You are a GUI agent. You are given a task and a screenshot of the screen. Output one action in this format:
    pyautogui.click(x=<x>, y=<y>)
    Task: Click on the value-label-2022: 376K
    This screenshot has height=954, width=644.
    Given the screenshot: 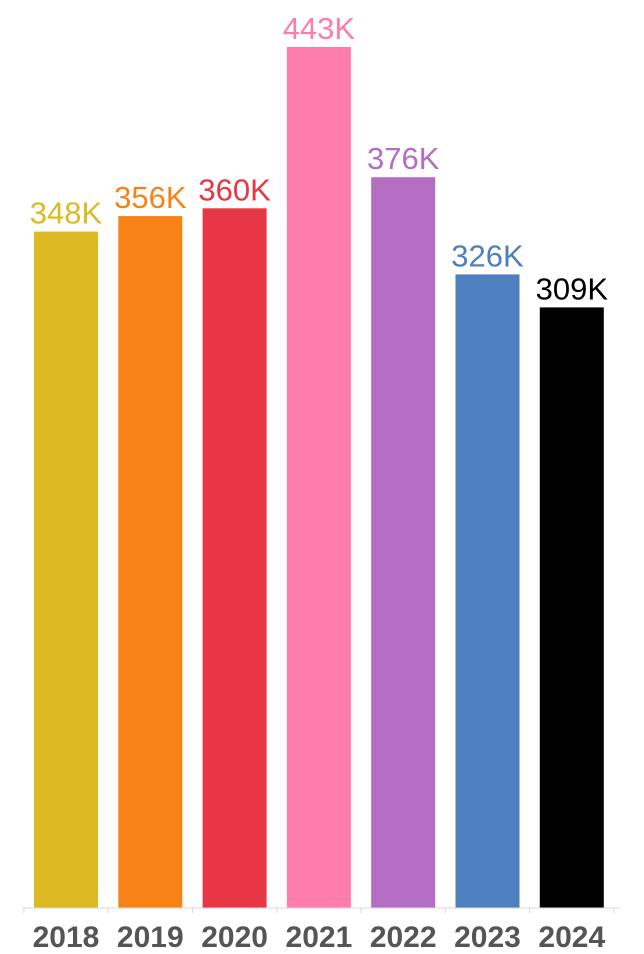 What is the action you would take?
    pyautogui.click(x=403, y=158)
    